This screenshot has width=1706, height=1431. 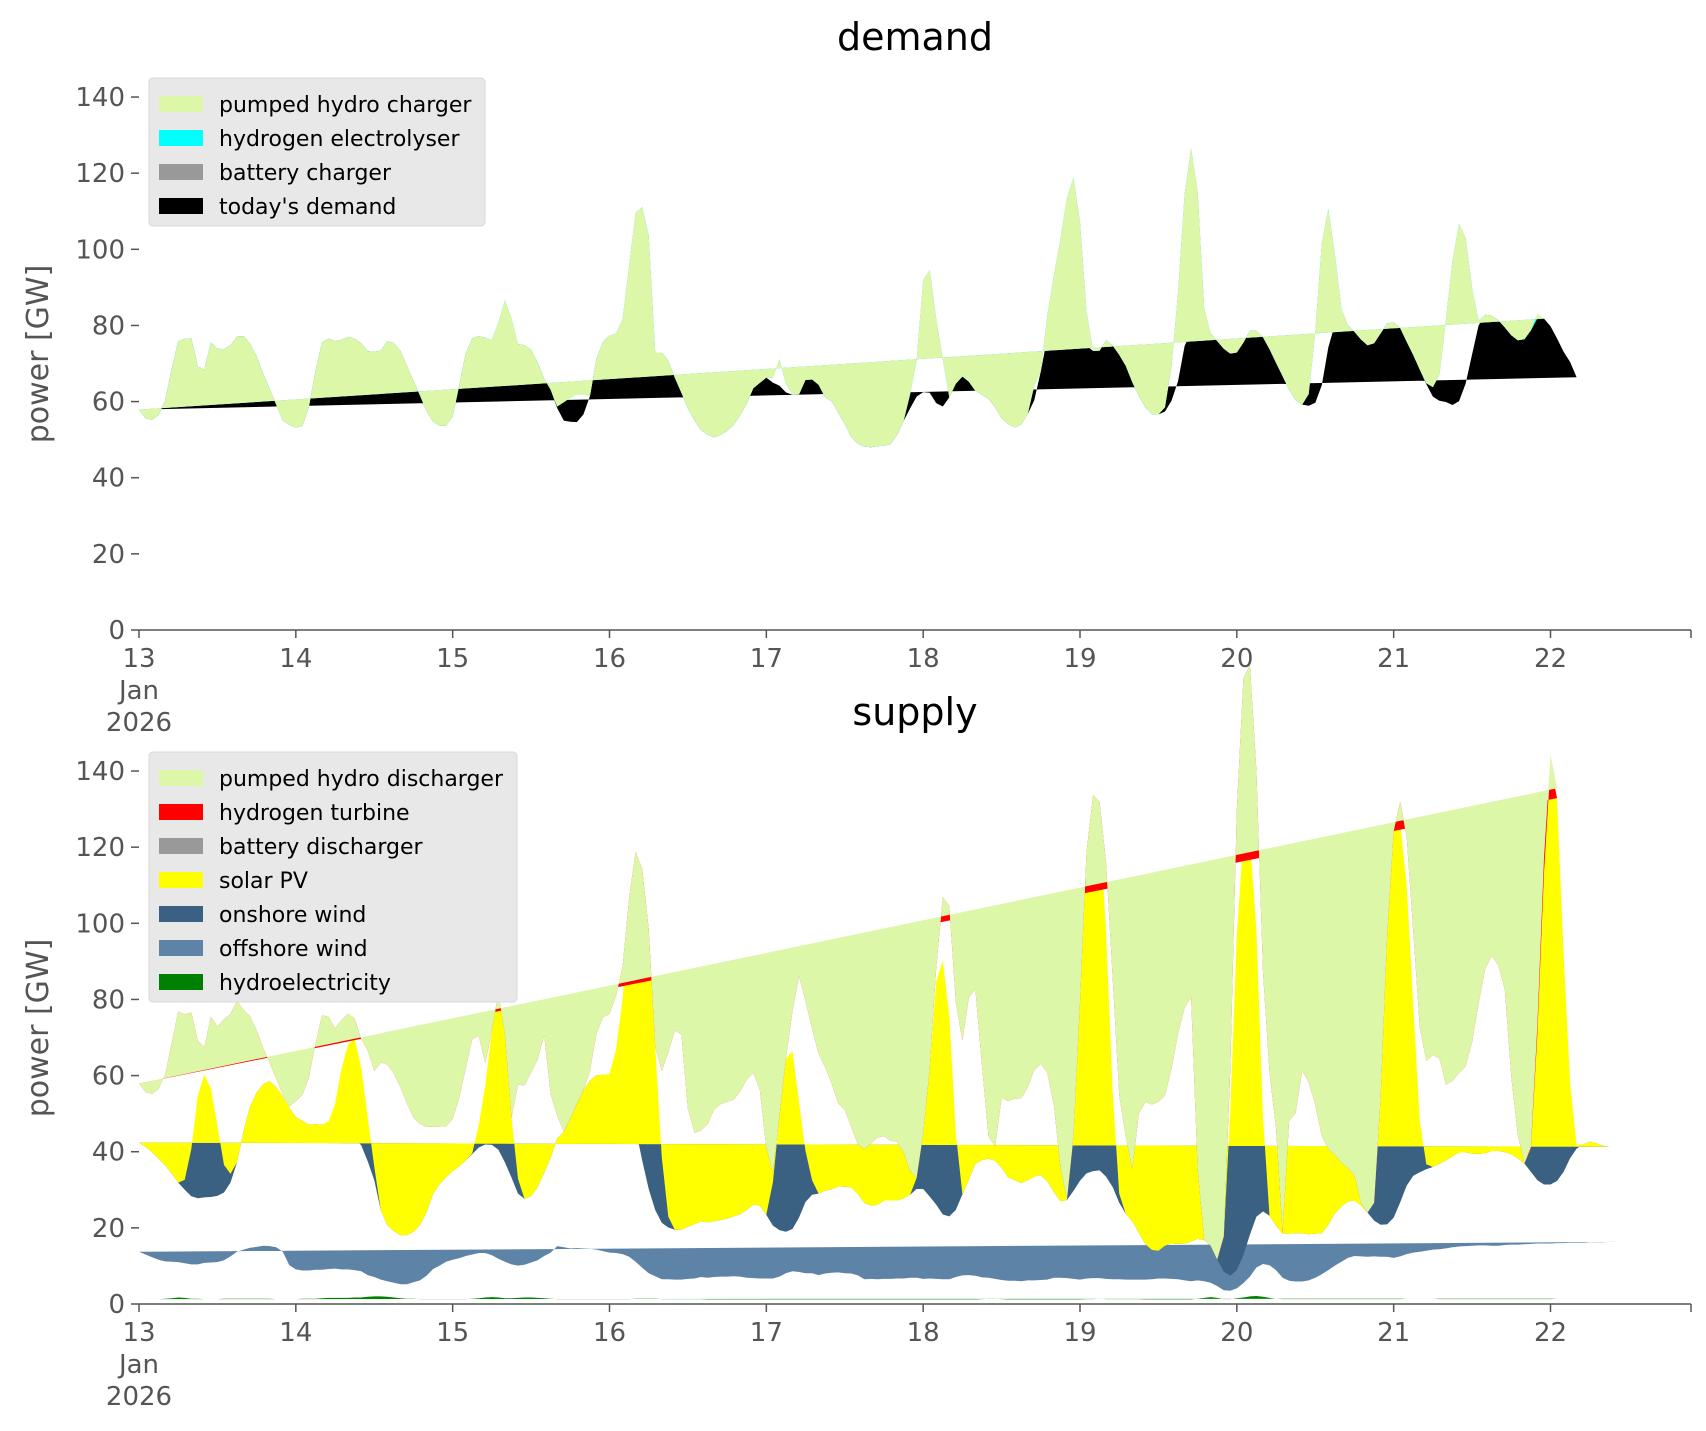 What do you see at coordinates (339, 139) in the screenshot?
I see `legend-label: hydrogen electrolyser` at bounding box center [339, 139].